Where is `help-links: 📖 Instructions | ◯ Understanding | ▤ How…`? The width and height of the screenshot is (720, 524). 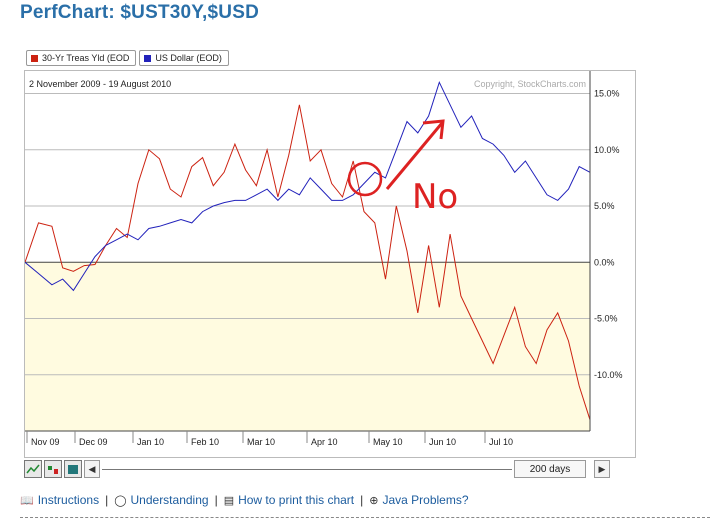 help-links: 📖 Instructions | ◯ Understanding | ▤ How… is located at coordinates (244, 500).